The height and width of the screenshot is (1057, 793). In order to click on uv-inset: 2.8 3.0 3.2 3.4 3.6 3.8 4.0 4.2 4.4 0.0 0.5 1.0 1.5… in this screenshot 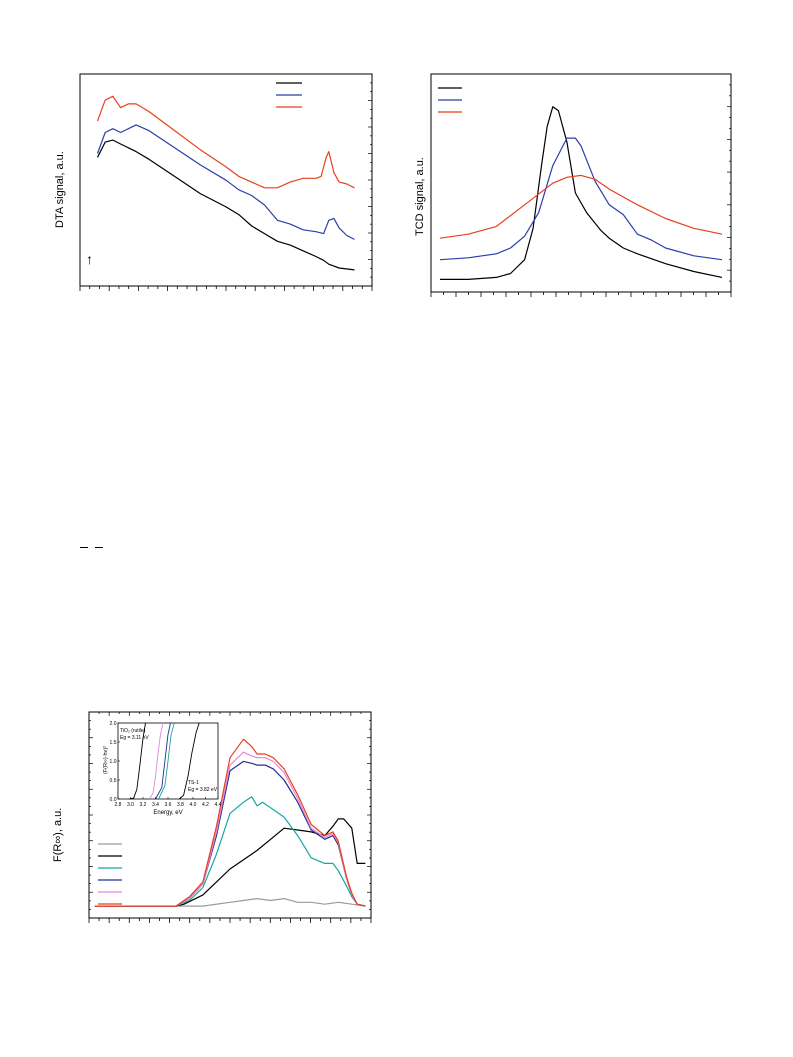, I will do `click(162, 767)`.